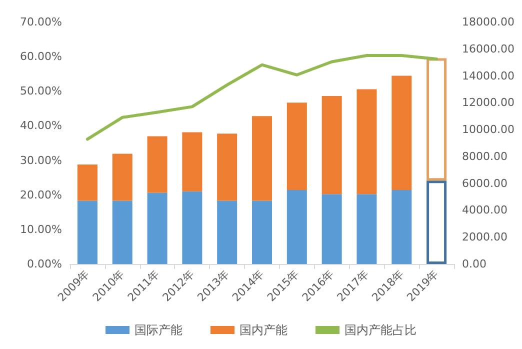 The width and height of the screenshot is (522, 349). What do you see at coordinates (488, 75) in the screenshot?
I see `y2-tick-label: 14000.00` at bounding box center [488, 75].